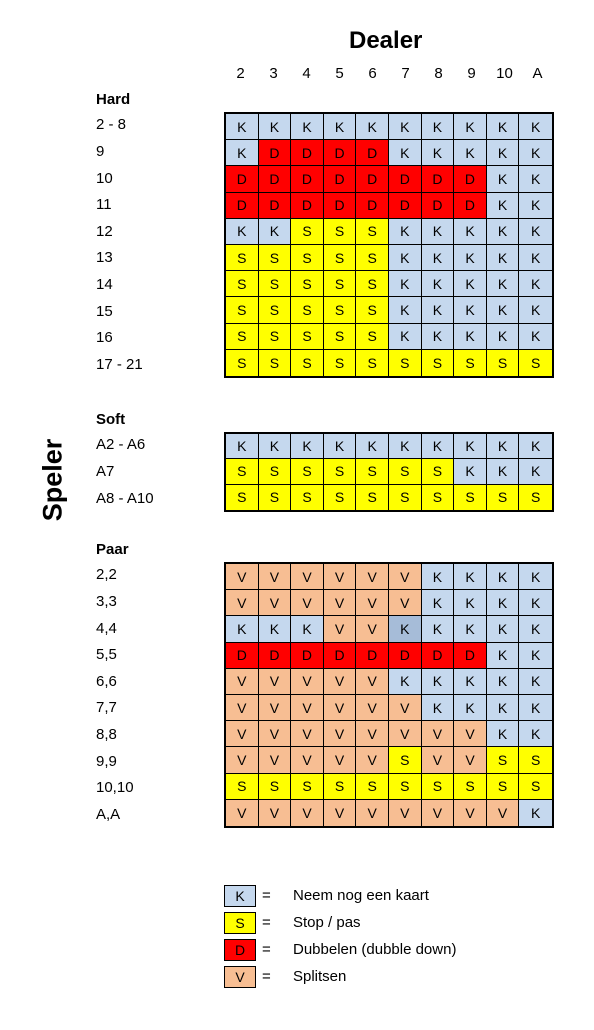 This screenshot has width=594, height=1030. What do you see at coordinates (320, 976) in the screenshot?
I see `legend-text: Splitsen` at bounding box center [320, 976].